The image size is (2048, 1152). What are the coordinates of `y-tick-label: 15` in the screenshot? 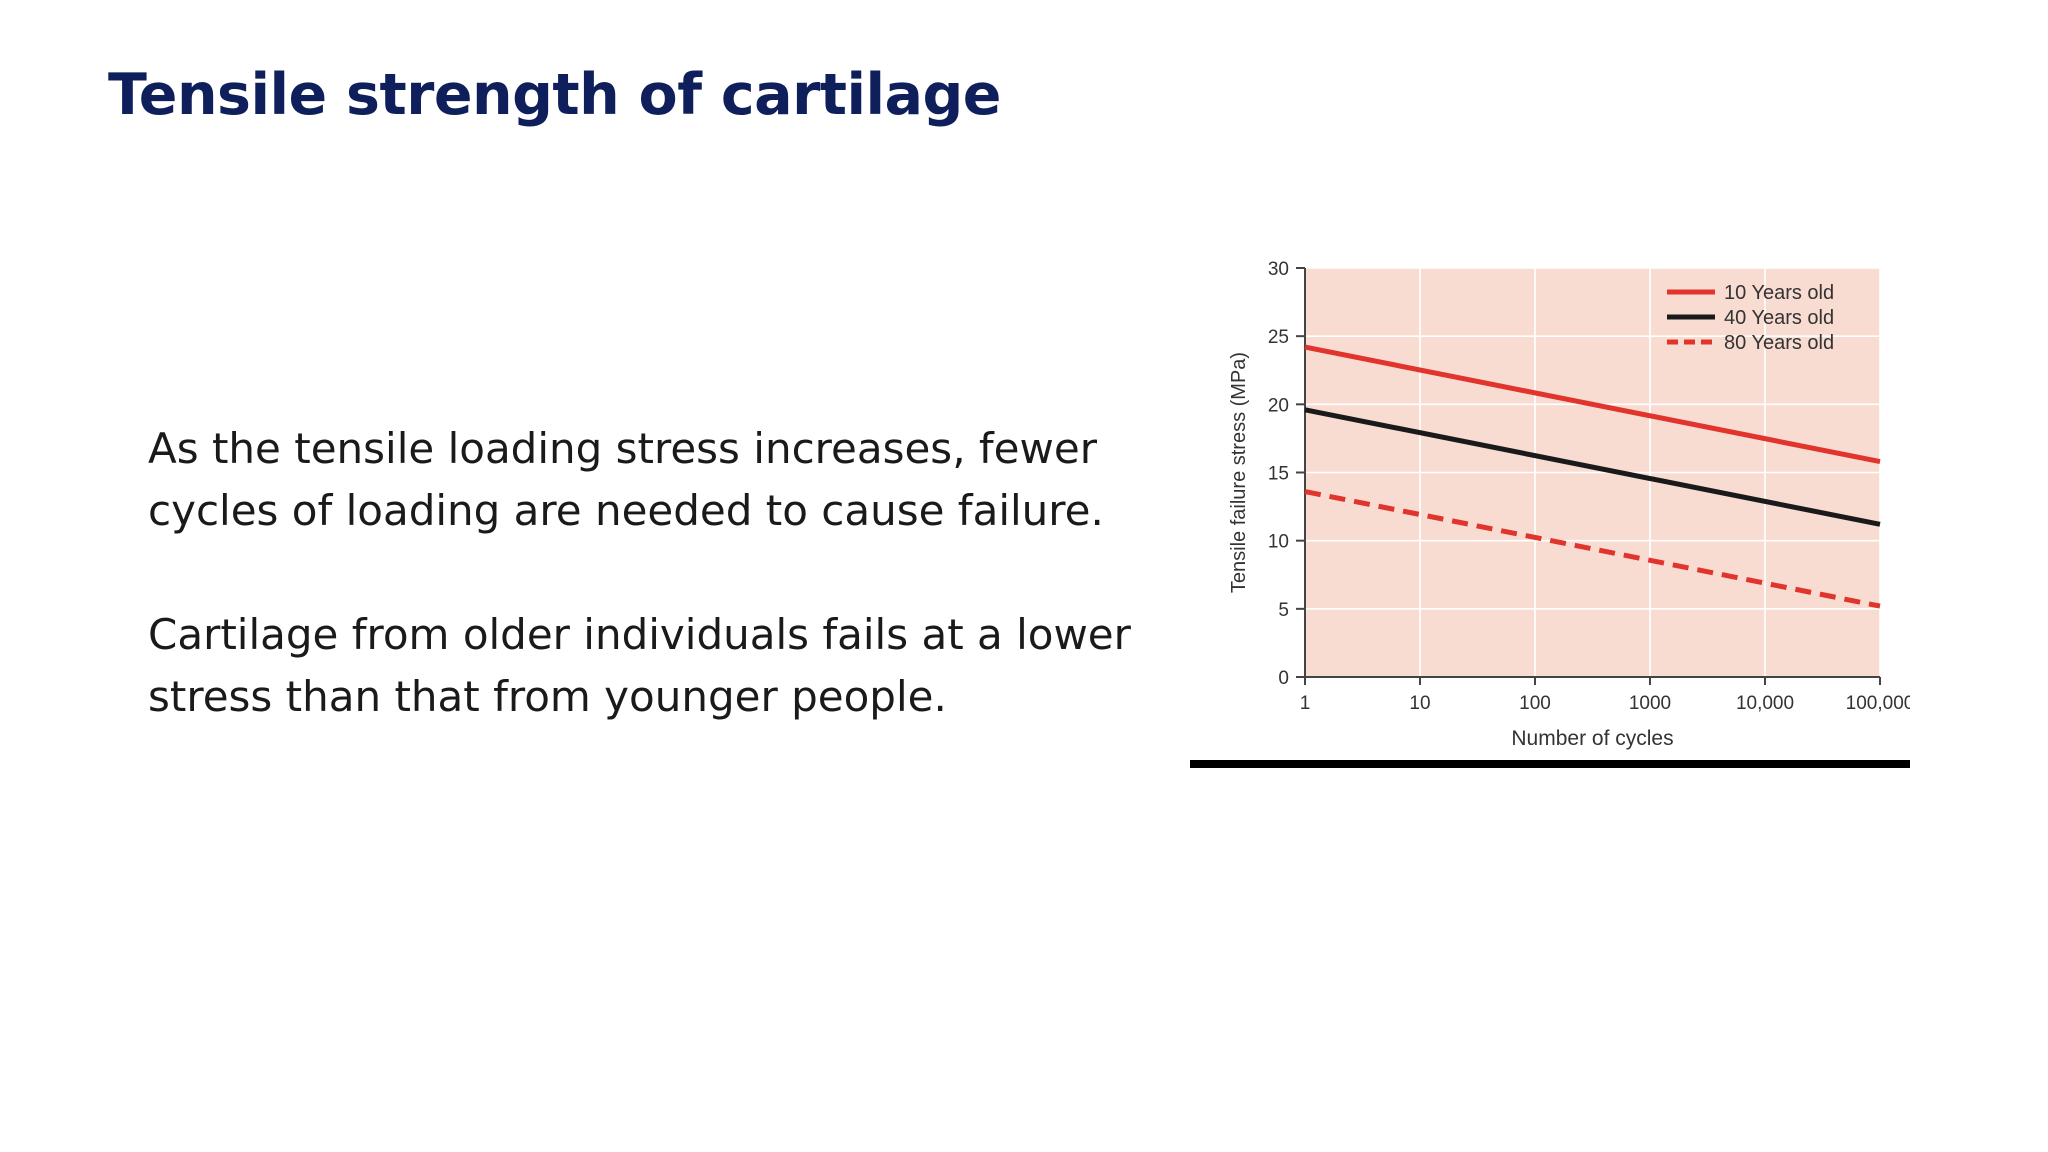 It's located at (1278, 474).